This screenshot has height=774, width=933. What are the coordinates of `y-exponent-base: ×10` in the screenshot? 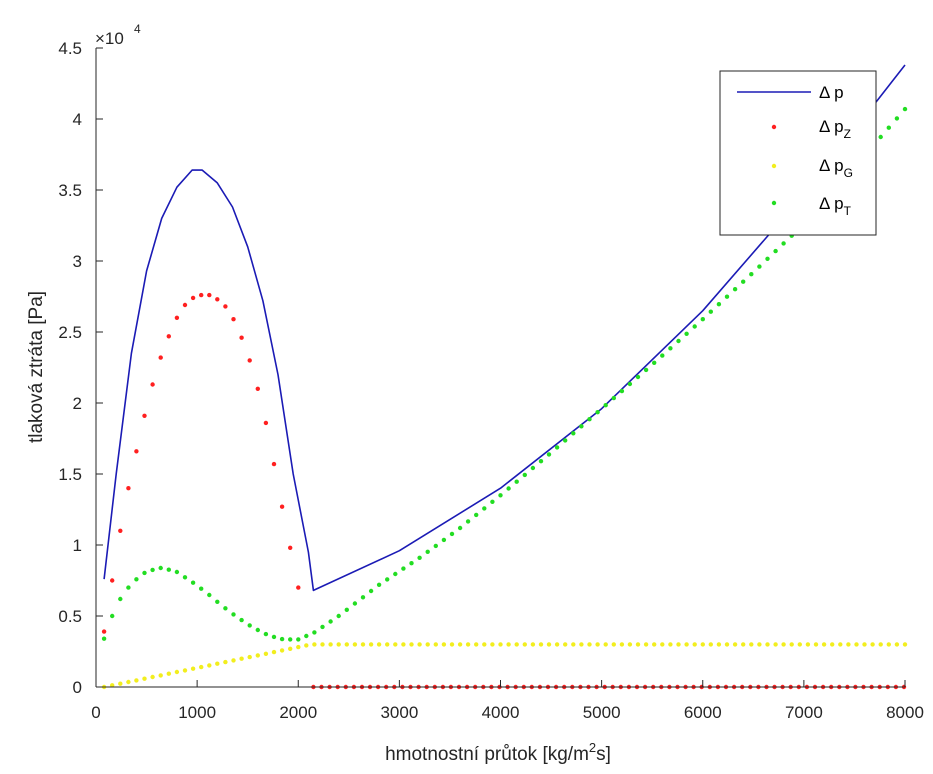 It's located at (109, 38).